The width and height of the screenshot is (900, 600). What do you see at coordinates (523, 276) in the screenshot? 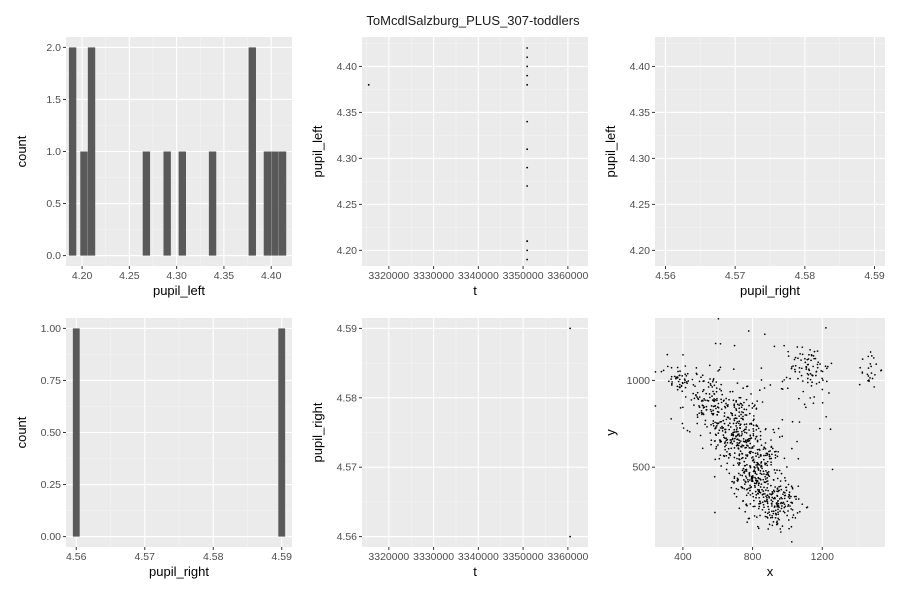
I see `x-tick-label: 3350000` at bounding box center [523, 276].